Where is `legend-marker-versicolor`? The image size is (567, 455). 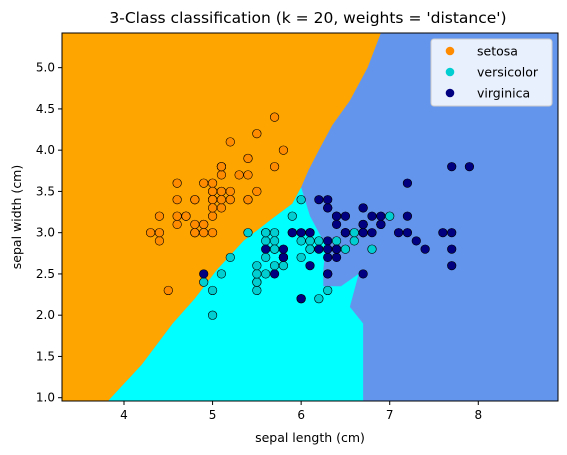
legend-marker-versicolor is located at coordinates (450, 72).